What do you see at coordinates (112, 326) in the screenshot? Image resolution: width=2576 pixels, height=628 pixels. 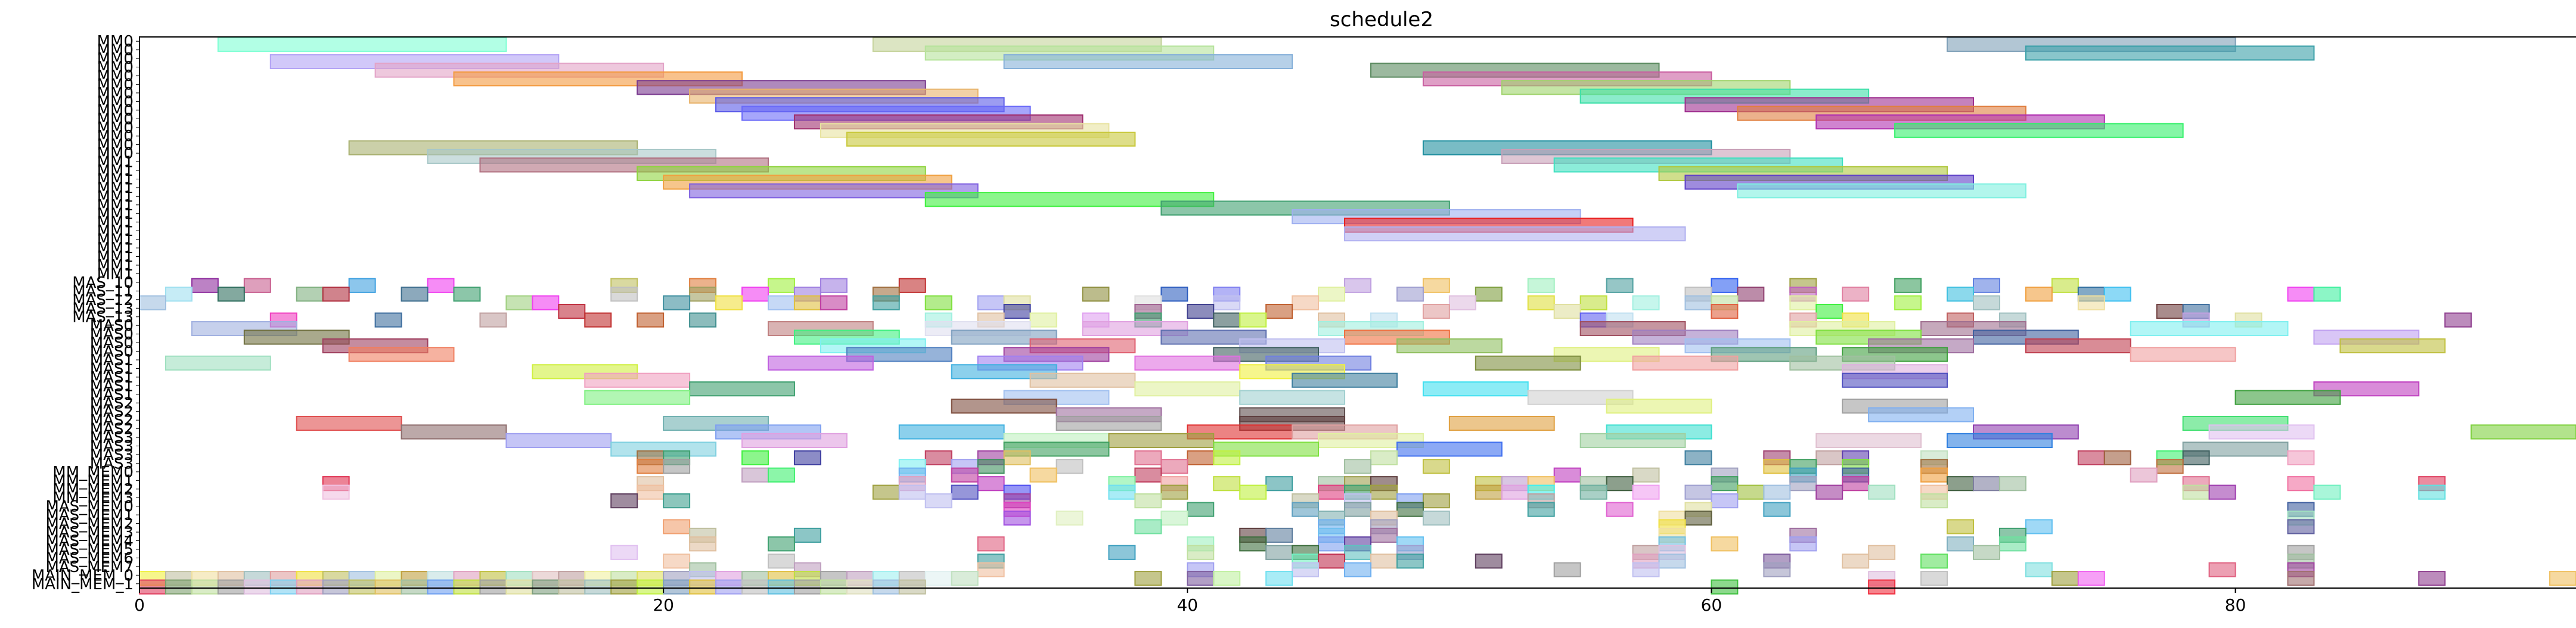 I see `y-tick-label: MAS0` at bounding box center [112, 326].